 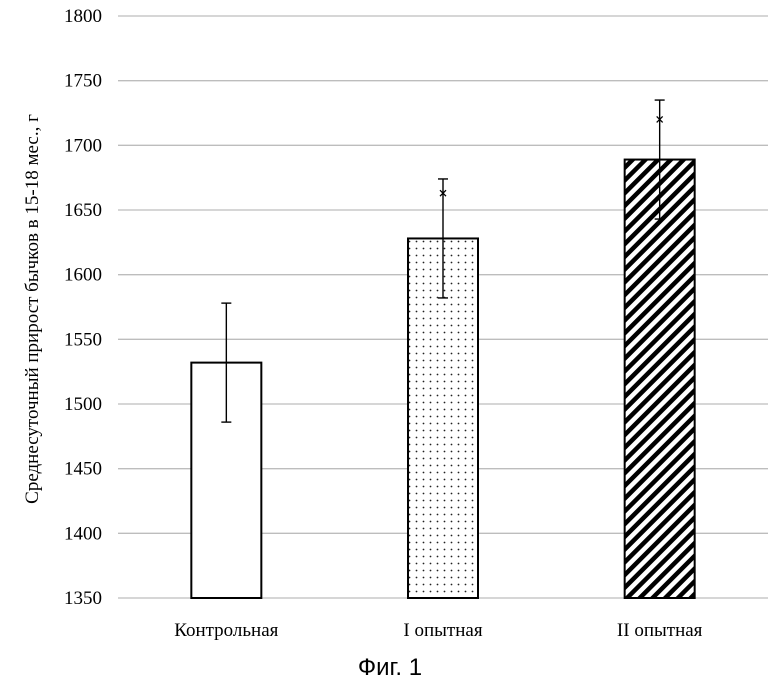 I want to click on x-category-label: I опытная, so click(x=442, y=630).